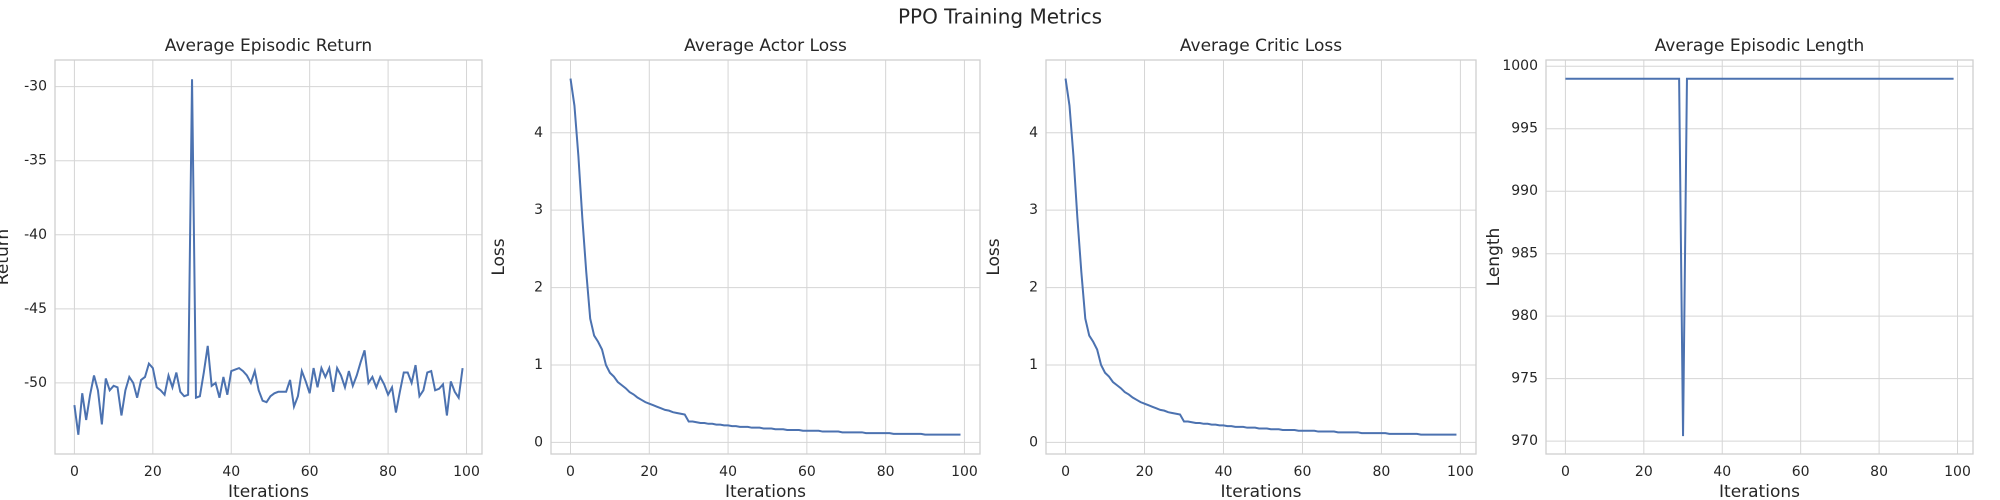 The image size is (2000, 500). What do you see at coordinates (35, 161) in the screenshot?
I see `y-tick-label: -35` at bounding box center [35, 161].